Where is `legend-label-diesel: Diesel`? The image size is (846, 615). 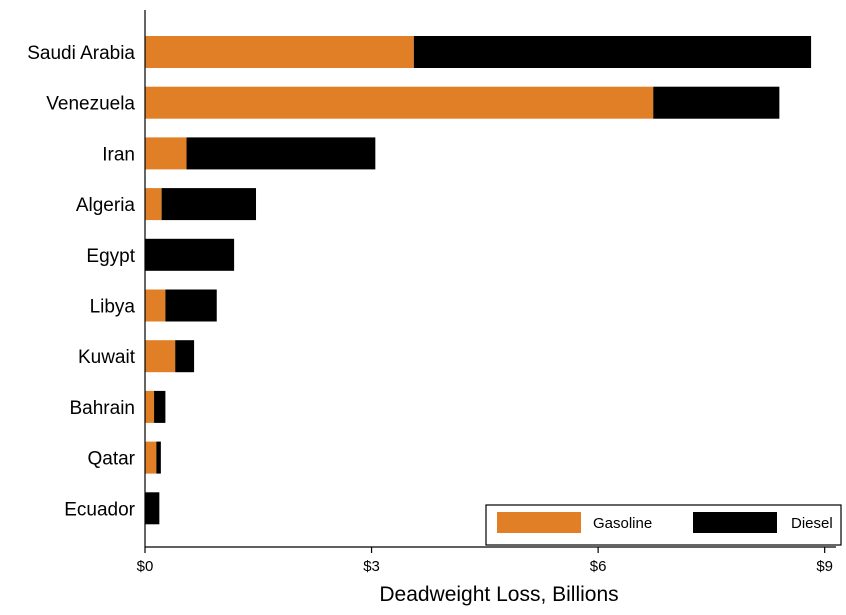 legend-label-diesel: Diesel is located at coordinates (812, 523).